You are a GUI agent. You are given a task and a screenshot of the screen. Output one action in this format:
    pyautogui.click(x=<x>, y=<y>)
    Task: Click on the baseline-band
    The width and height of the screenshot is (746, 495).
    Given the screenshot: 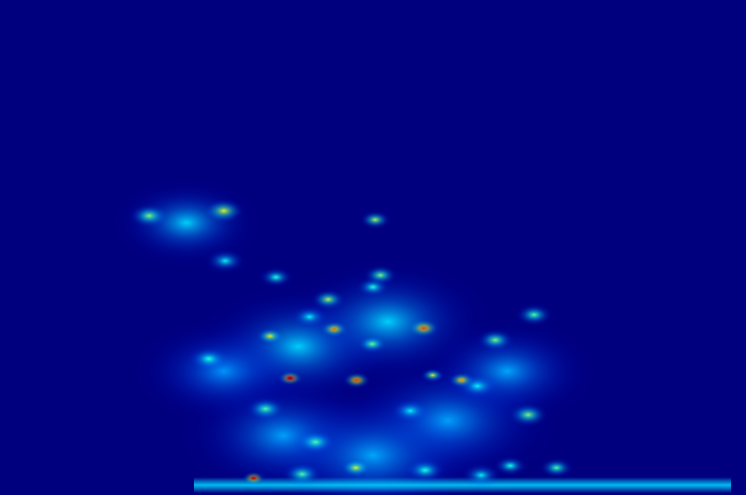 What is the action you would take?
    pyautogui.click(x=462, y=485)
    